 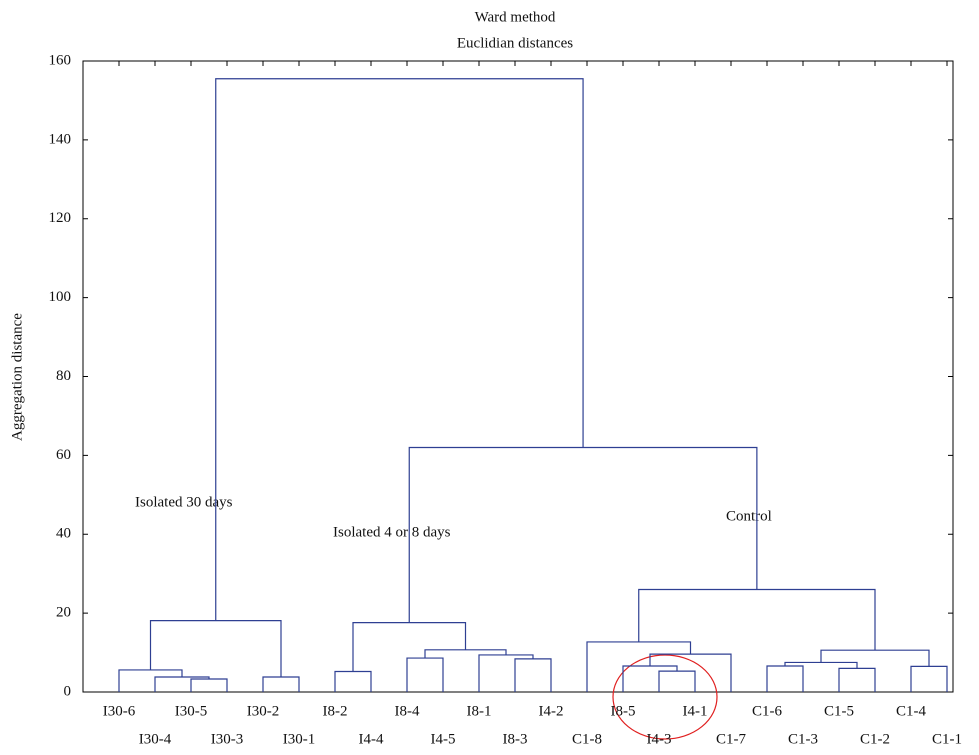 I want to click on y-tick-label: 40, so click(x=63, y=534).